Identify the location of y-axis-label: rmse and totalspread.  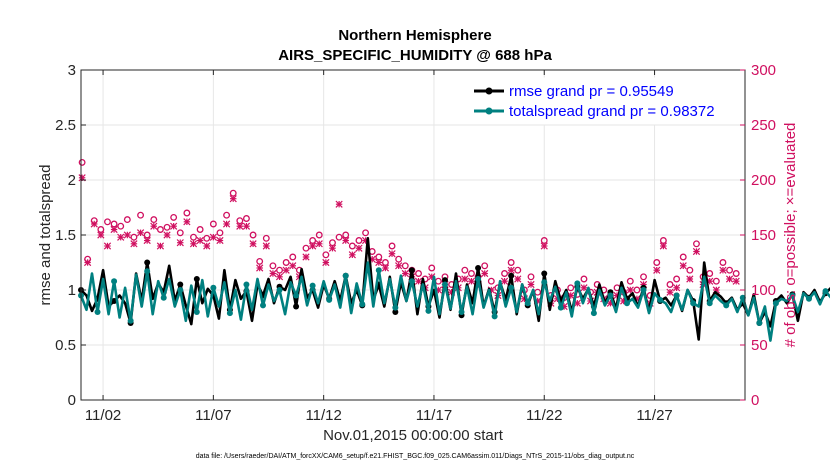
(45, 235).